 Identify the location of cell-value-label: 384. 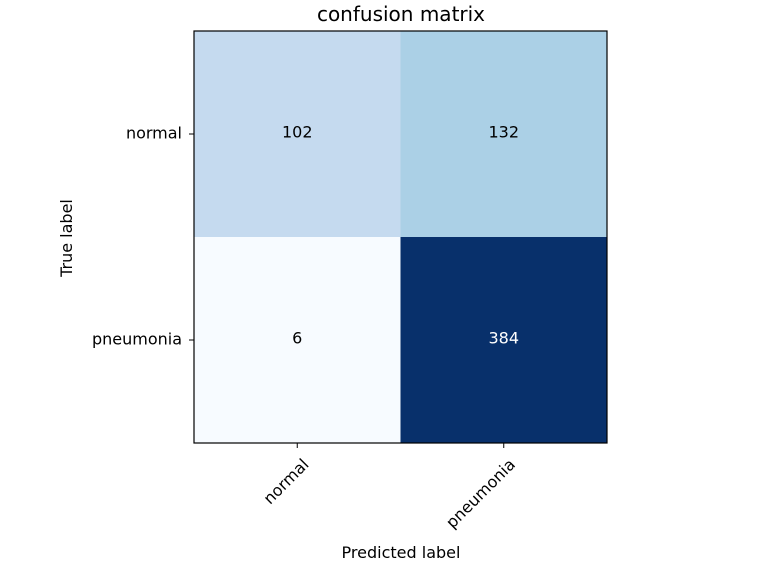
(503, 338).